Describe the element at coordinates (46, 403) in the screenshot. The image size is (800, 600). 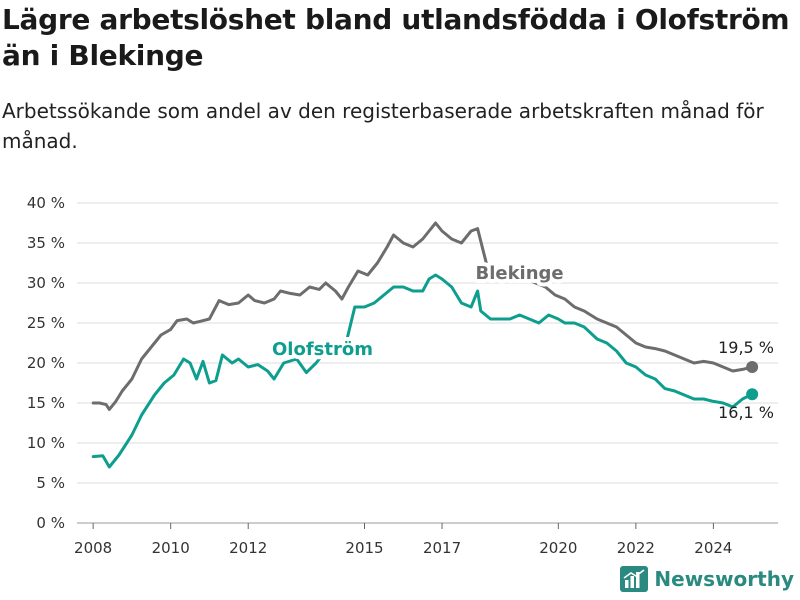
I see `y-tick-label: 15 %` at that location.